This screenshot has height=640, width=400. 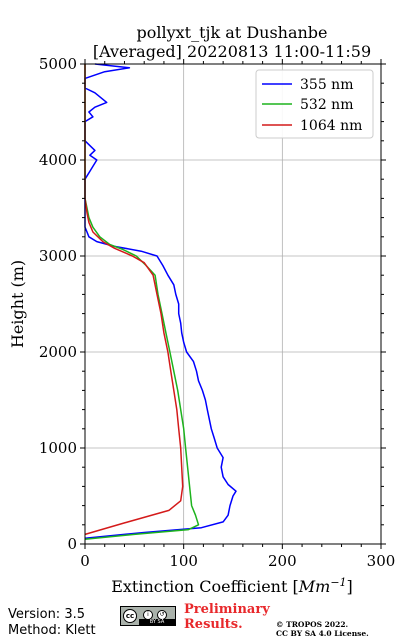 What do you see at coordinates (322, 633) in the screenshot?
I see `copyright-line-2: CC BY SA 4.0 License.` at bounding box center [322, 633].